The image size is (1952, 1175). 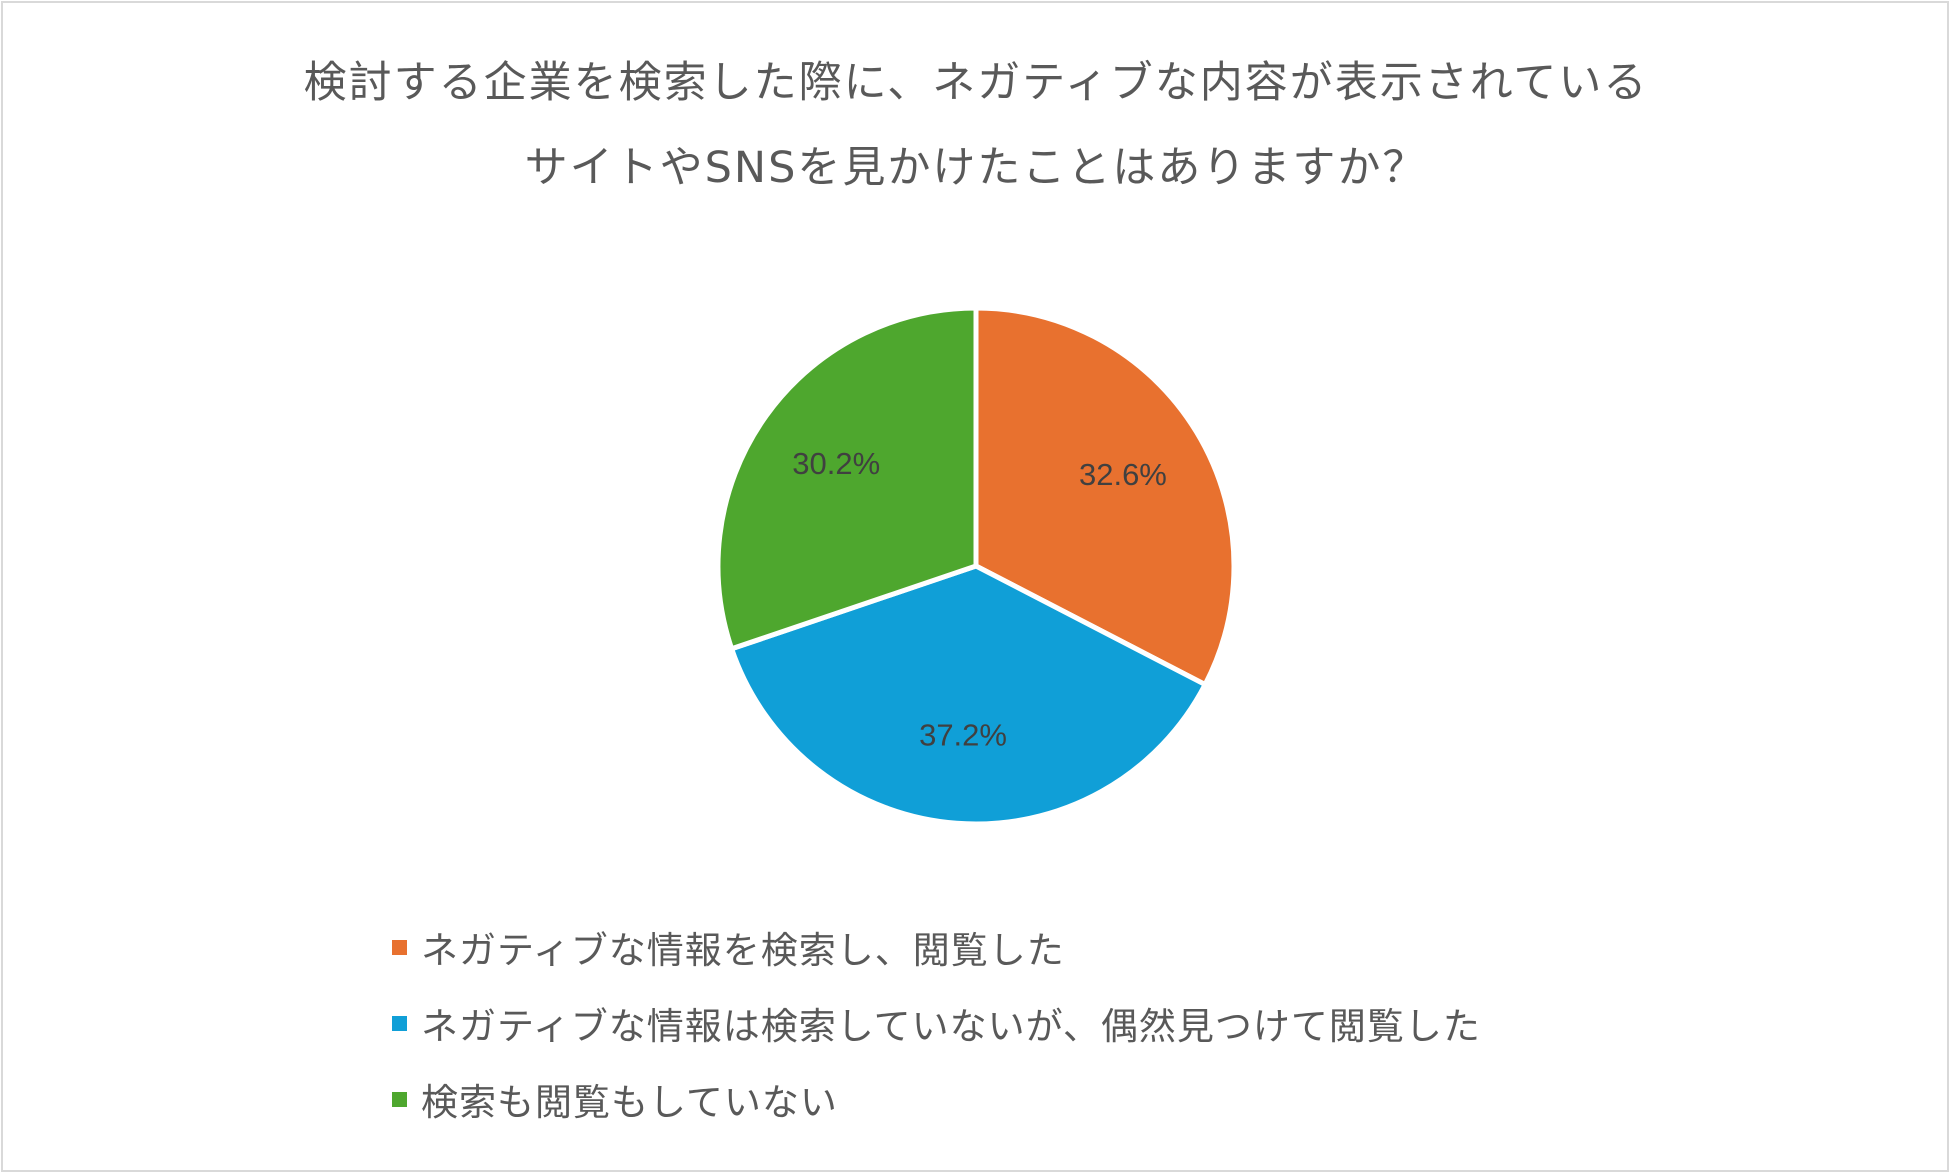 I want to click on slice-data-label: 30.2%, so click(x=836, y=463).